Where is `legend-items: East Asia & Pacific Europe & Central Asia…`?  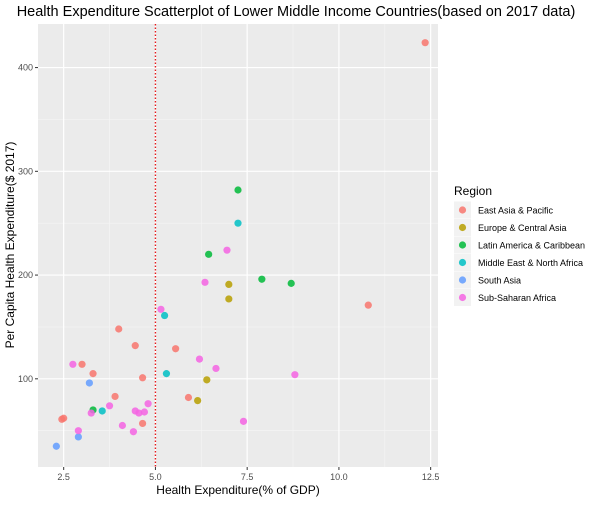 legend-items: East Asia & Pacific Europe & Central Asia… is located at coordinates (519, 253).